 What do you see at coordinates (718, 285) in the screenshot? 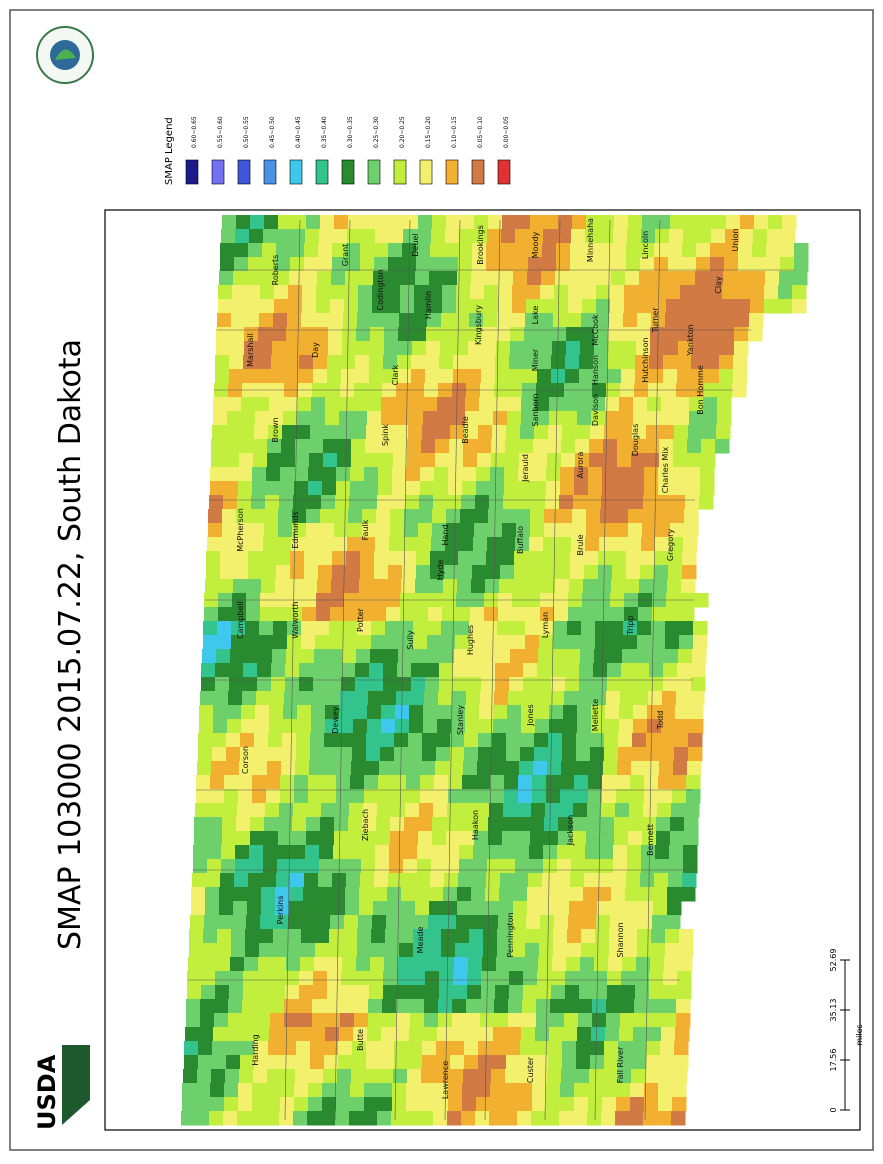
I see `county-label: Clay` at bounding box center [718, 285].